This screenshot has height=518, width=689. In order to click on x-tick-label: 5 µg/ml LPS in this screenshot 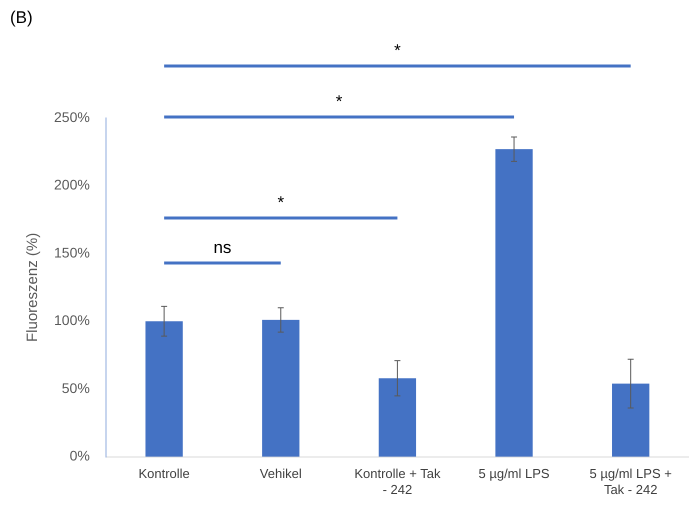, I will do `click(514, 474)`.